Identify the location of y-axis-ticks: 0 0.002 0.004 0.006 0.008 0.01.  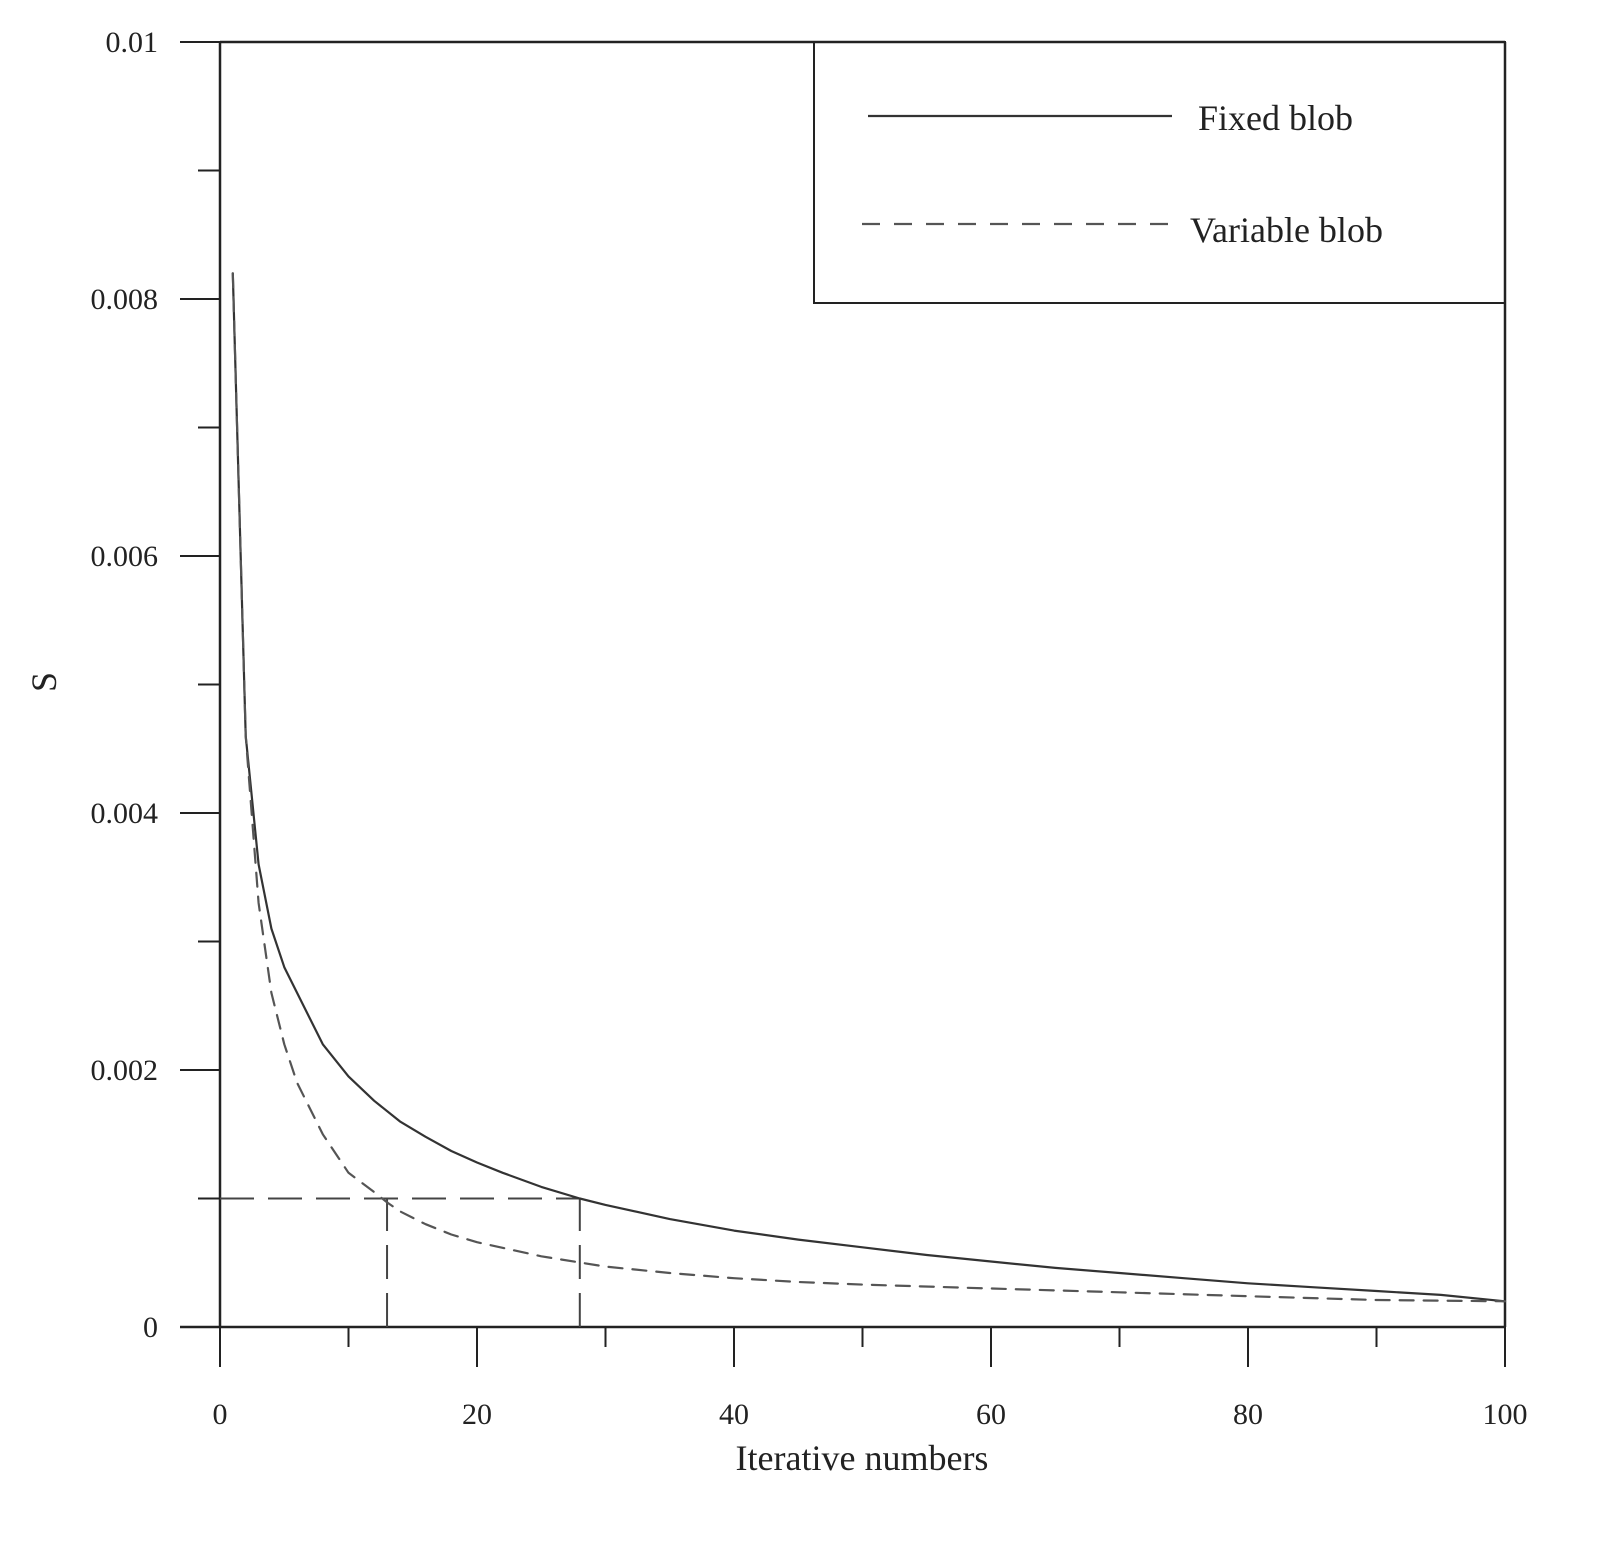
(155, 685).